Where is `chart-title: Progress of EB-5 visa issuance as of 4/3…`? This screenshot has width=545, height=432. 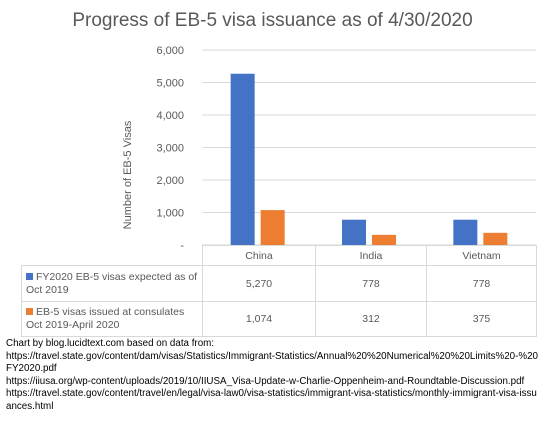
chart-title: Progress of EB-5 visa issuance as of 4/3… is located at coordinates (272, 20).